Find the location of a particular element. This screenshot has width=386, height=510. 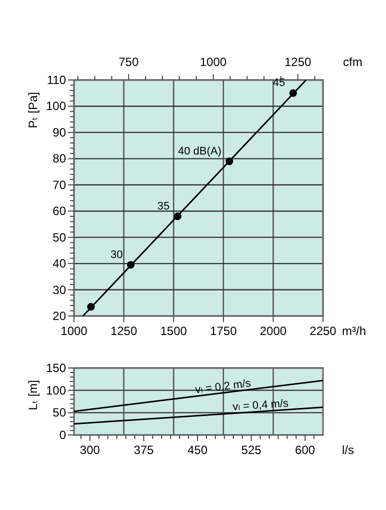

x2-tick-label: 1000 is located at coordinates (213, 62).